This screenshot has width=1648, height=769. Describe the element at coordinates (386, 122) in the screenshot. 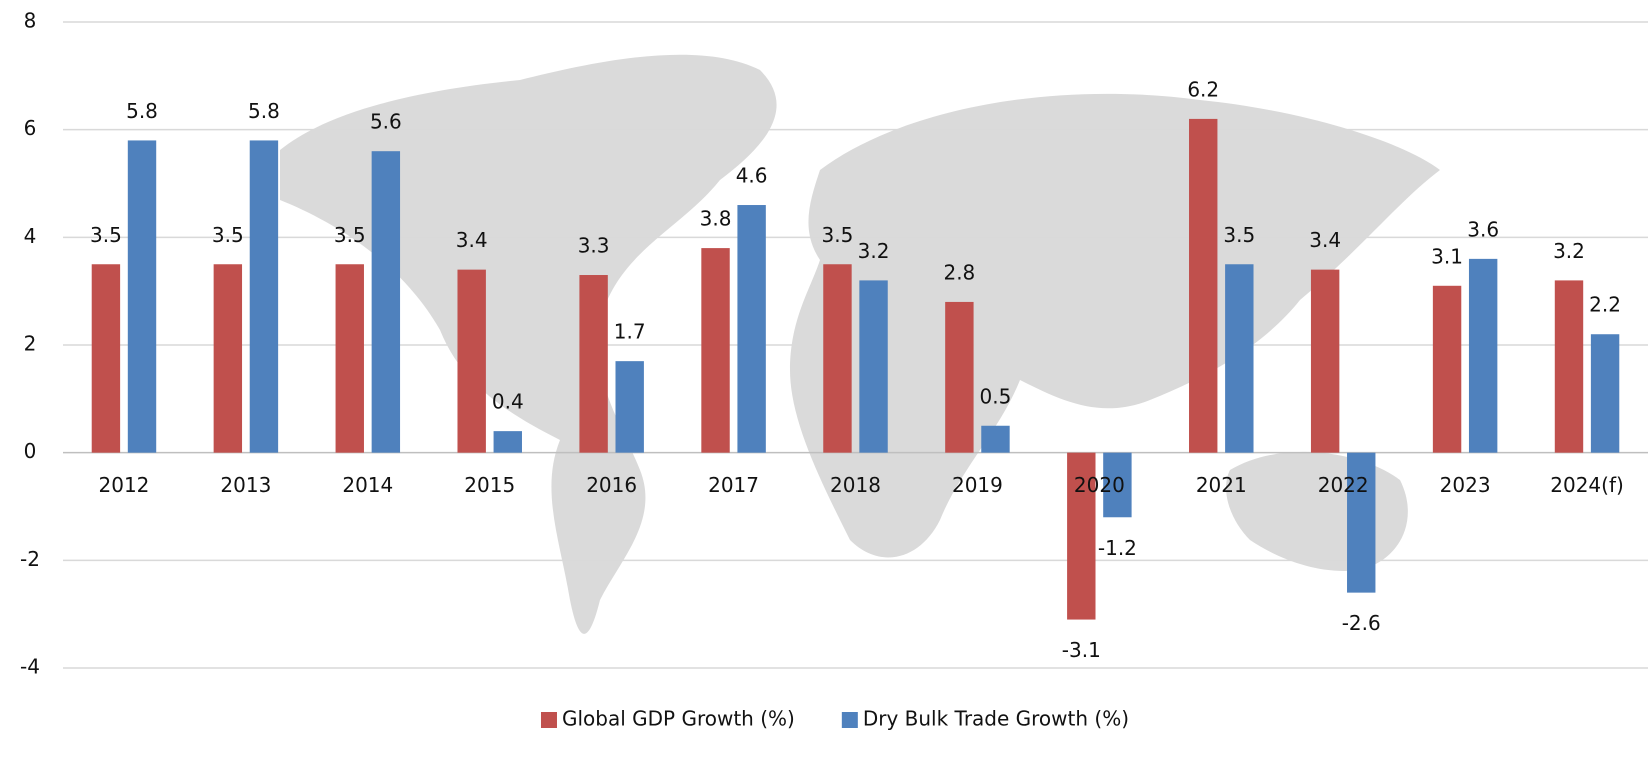

I see `data-label: 5.6` at that location.